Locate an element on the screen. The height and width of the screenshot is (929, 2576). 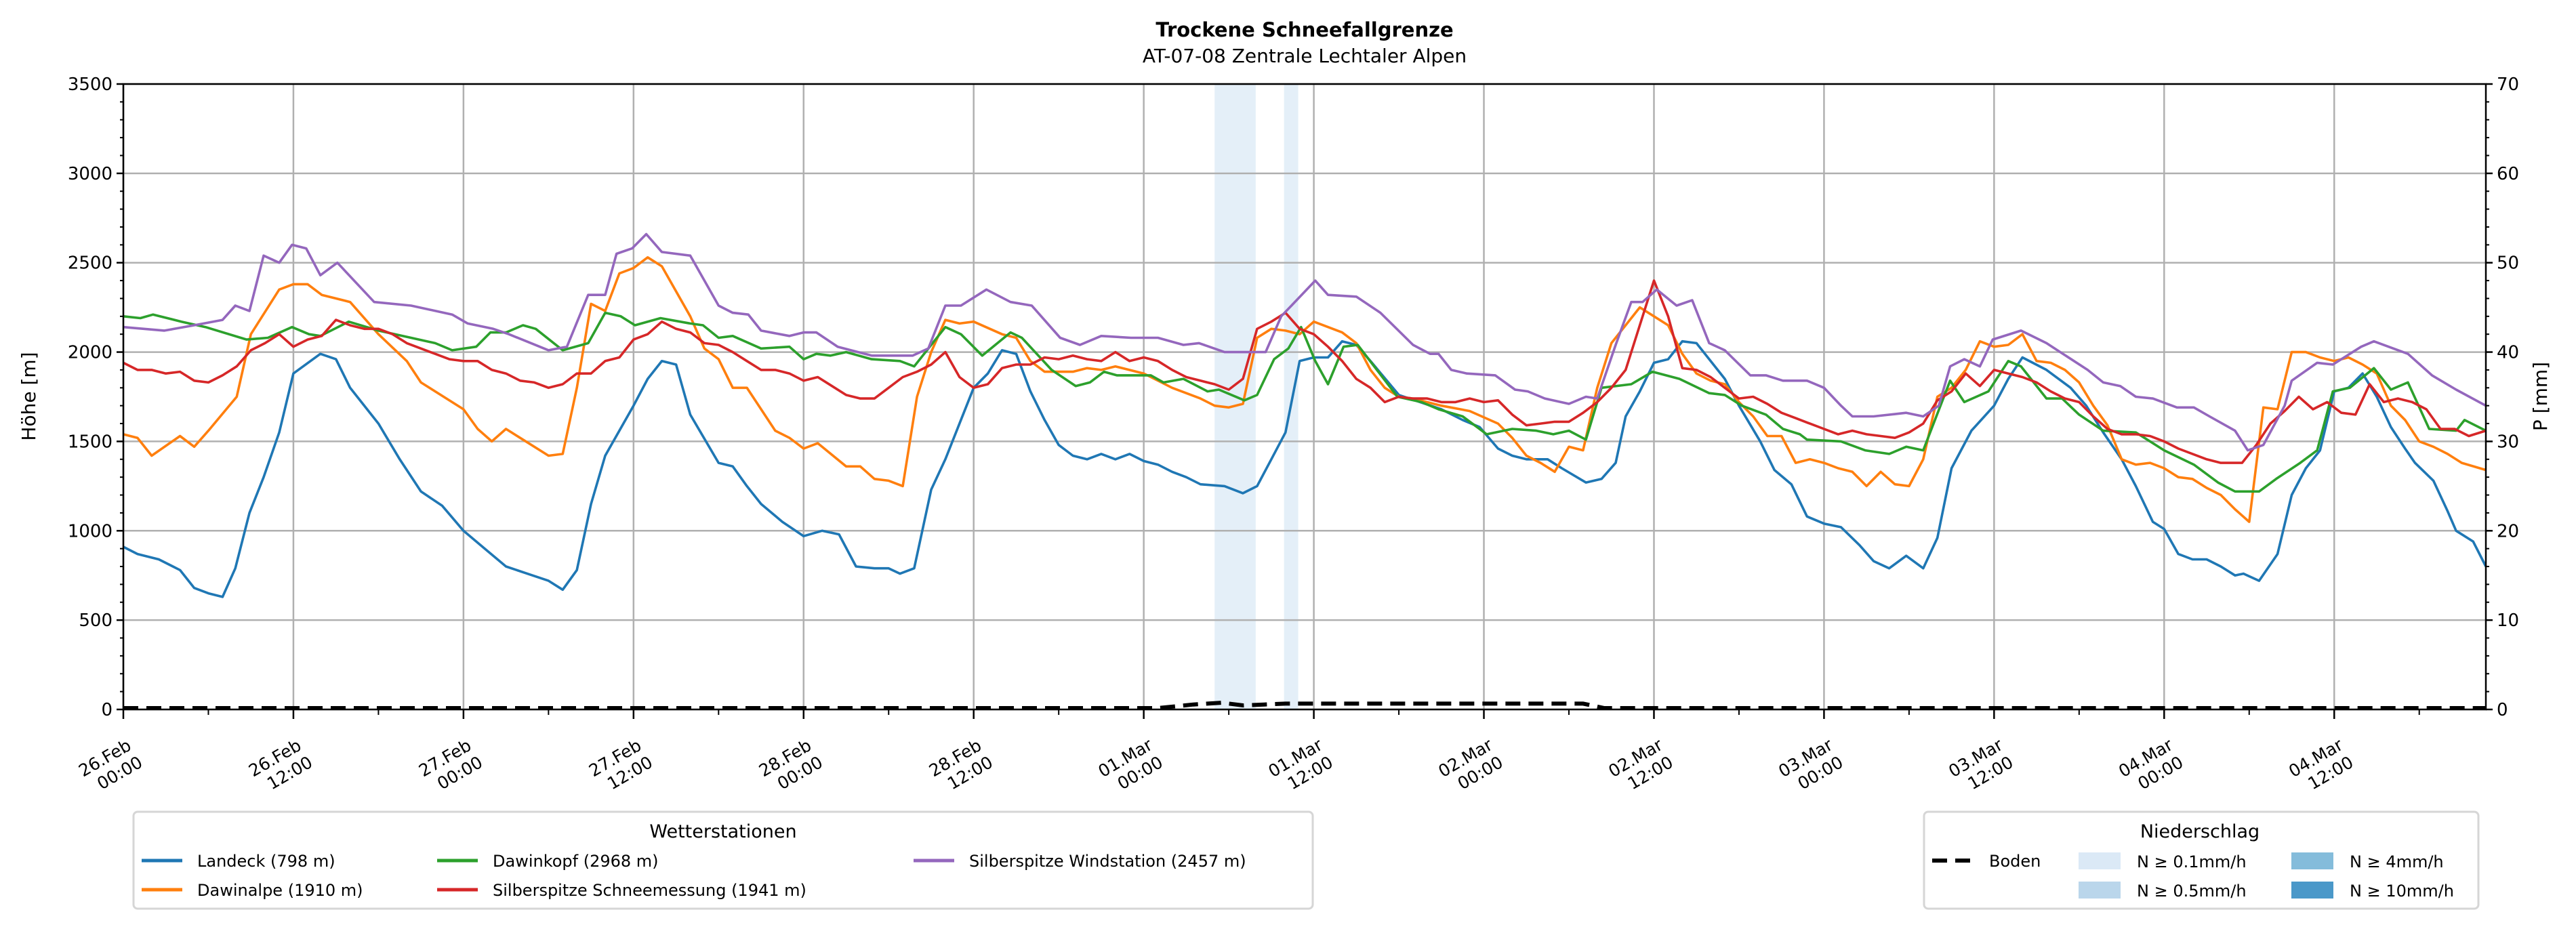
y-tick-label: 3000 is located at coordinates (90, 174).